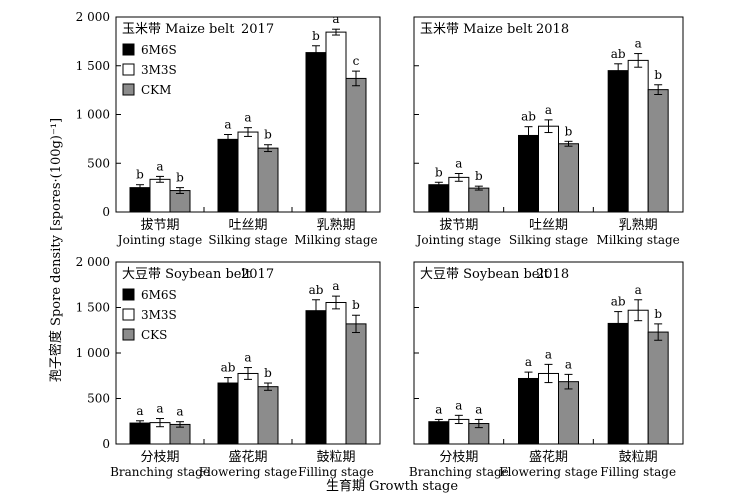 The height and width of the screenshot is (500, 736). Describe the element at coordinates (93, 115) in the screenshot. I see `maize-2017-y-tick-label: 1 000` at that location.